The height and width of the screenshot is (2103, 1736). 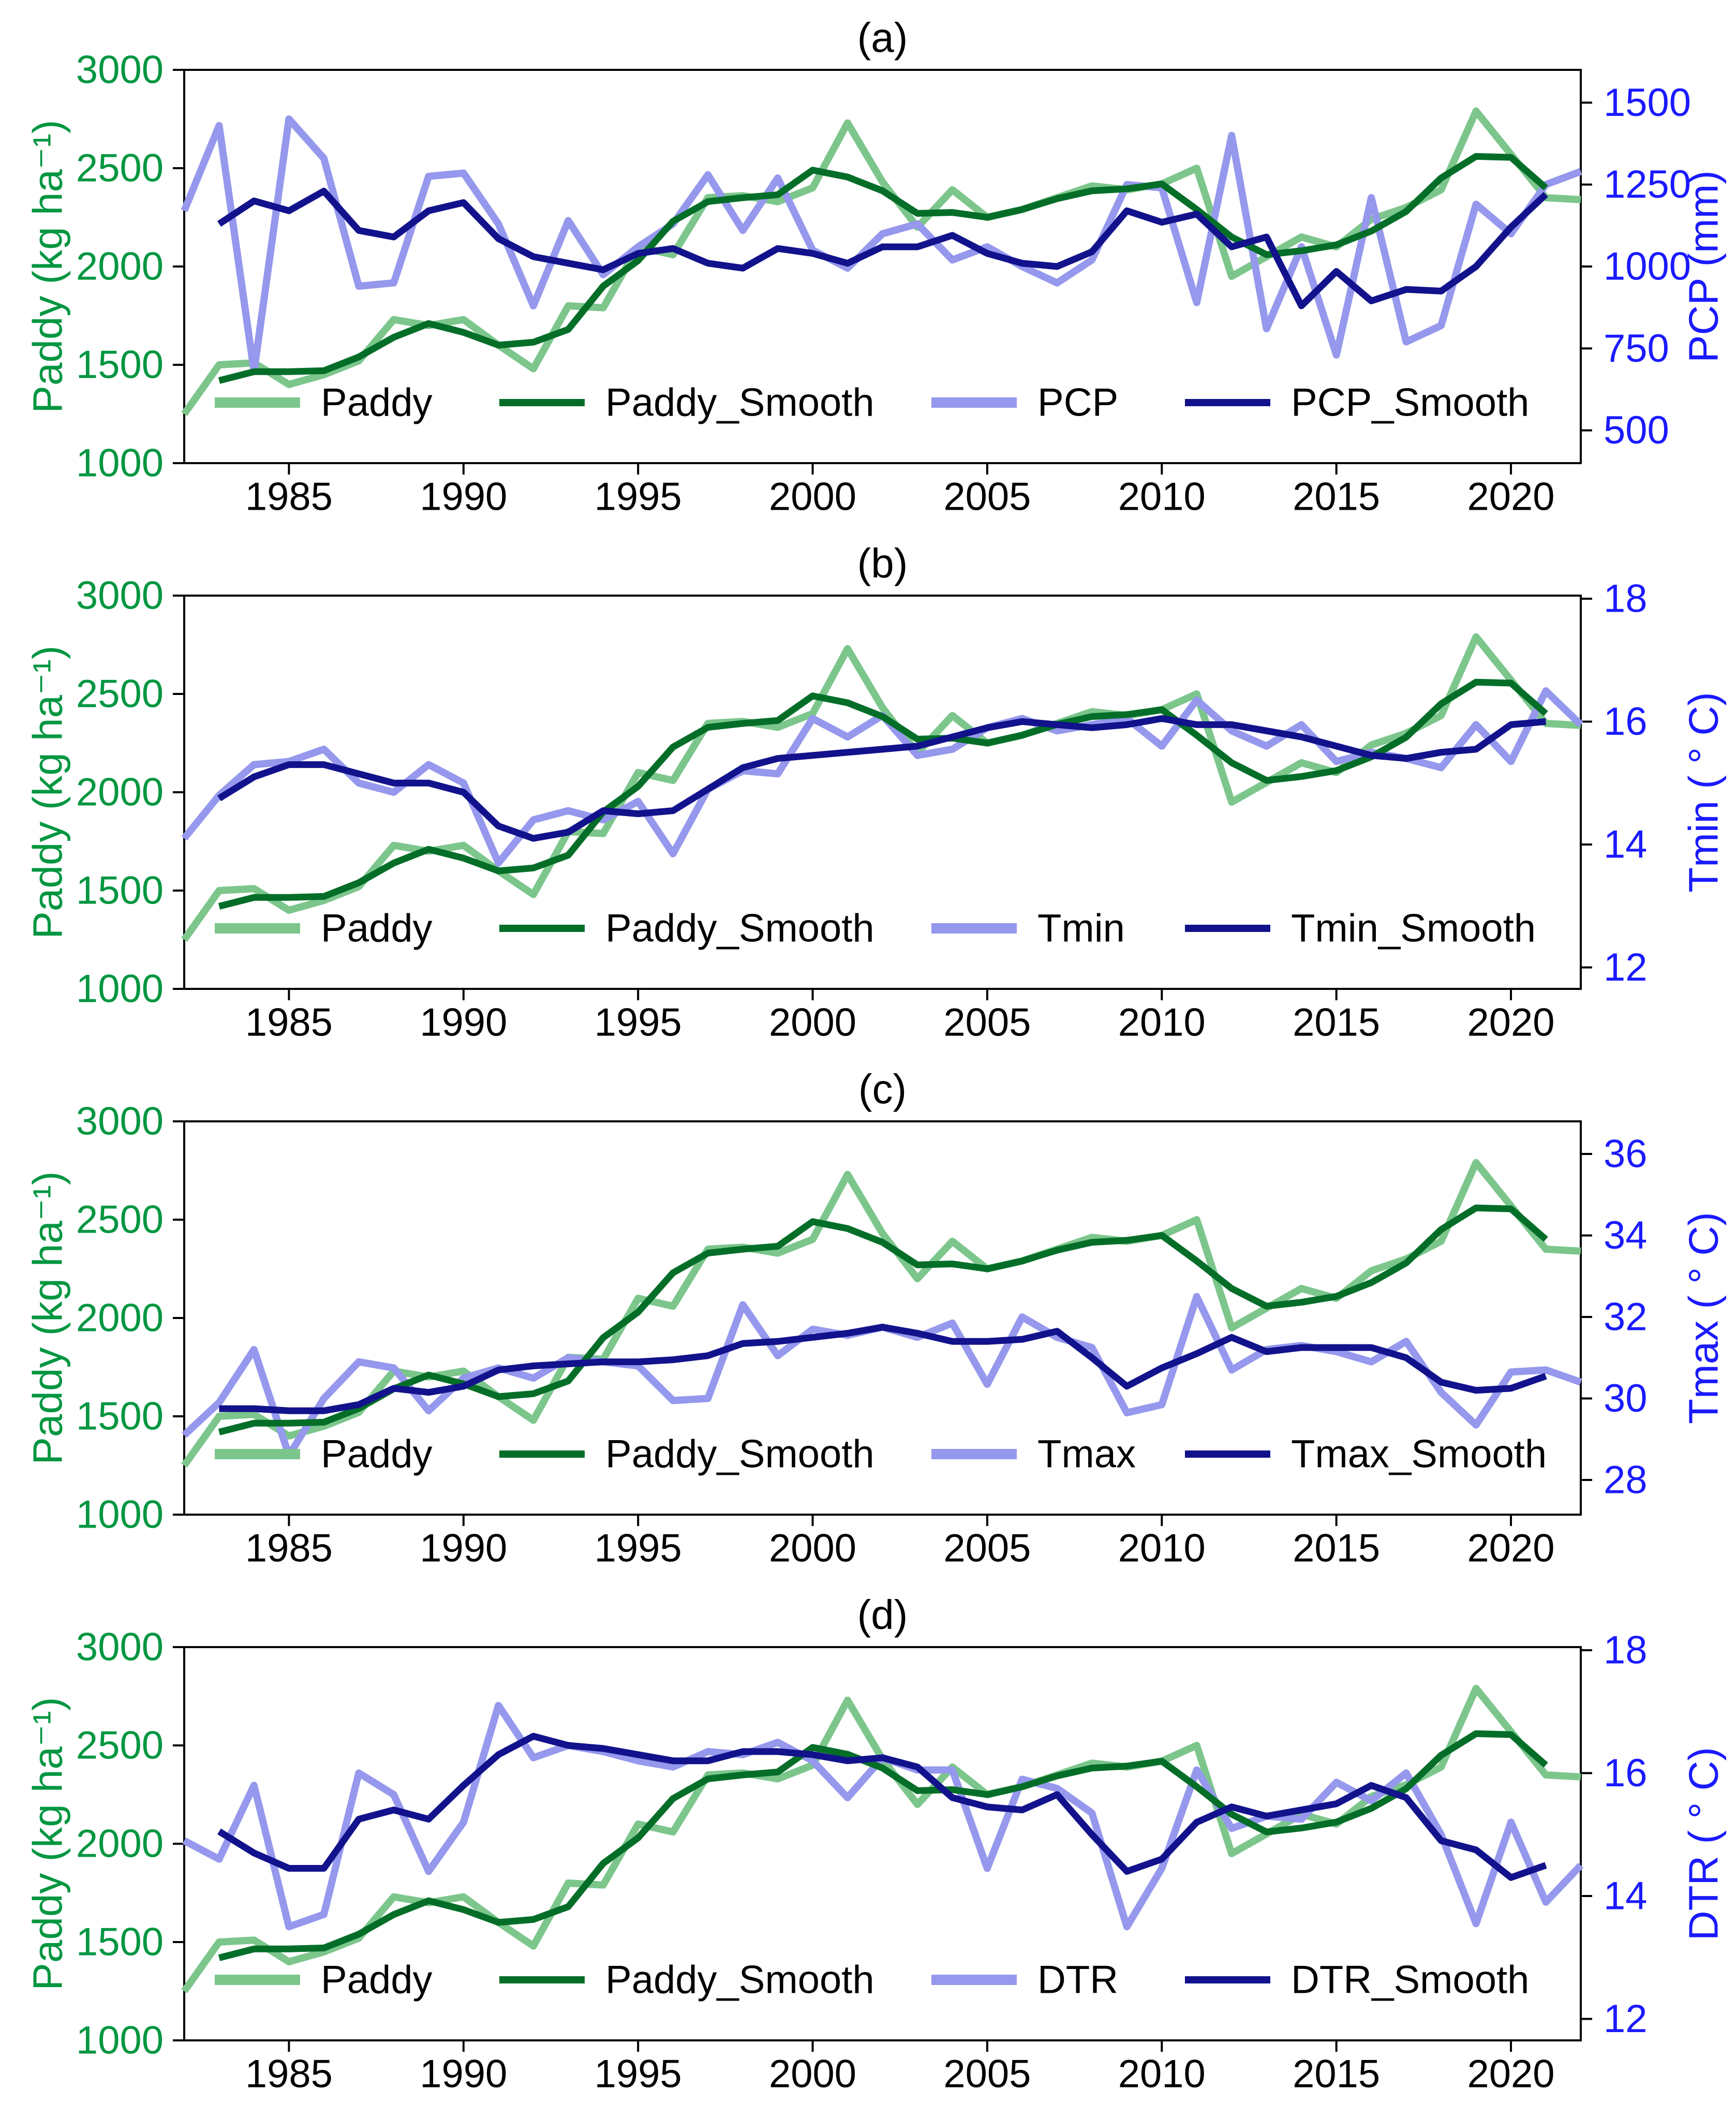 What do you see at coordinates (1077, 403) in the screenshot?
I see `legend-label-pcp: PCP` at bounding box center [1077, 403].